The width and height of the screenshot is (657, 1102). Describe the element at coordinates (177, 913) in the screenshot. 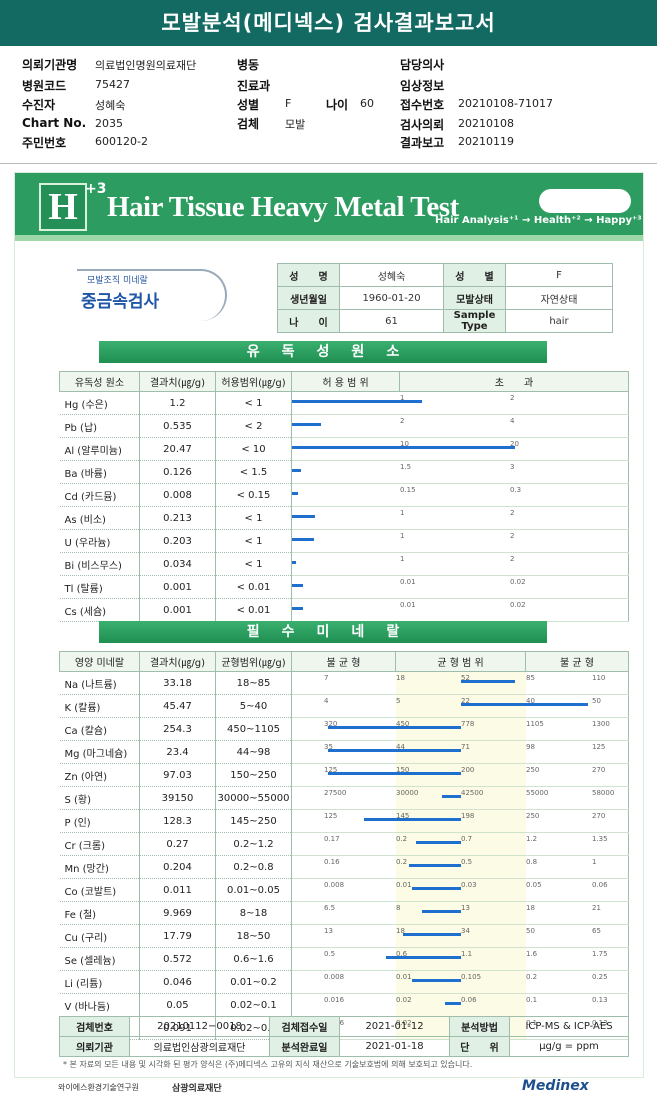

I see `result-value: 9.969` at that location.